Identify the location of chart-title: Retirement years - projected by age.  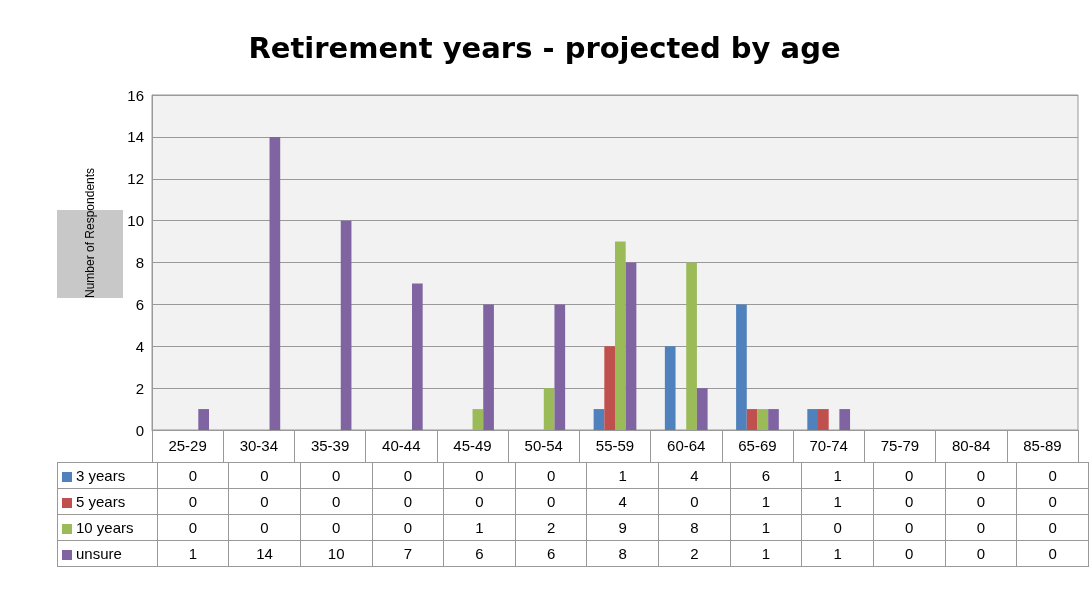
(544, 47).